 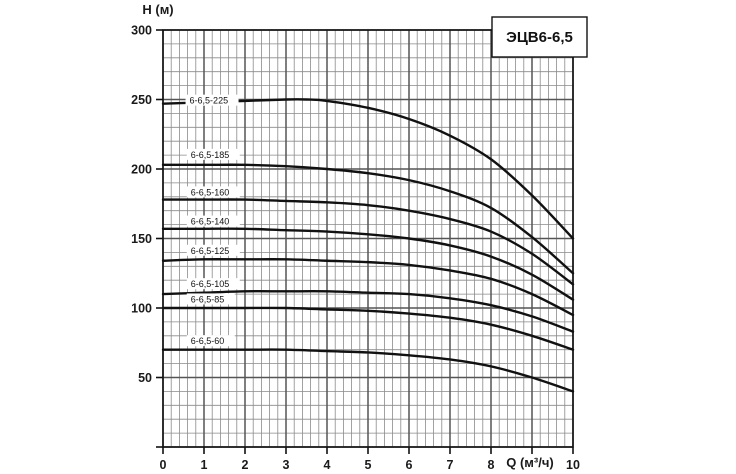 What do you see at coordinates (163, 465) in the screenshot?
I see `x-tick-label-0: 0` at bounding box center [163, 465].